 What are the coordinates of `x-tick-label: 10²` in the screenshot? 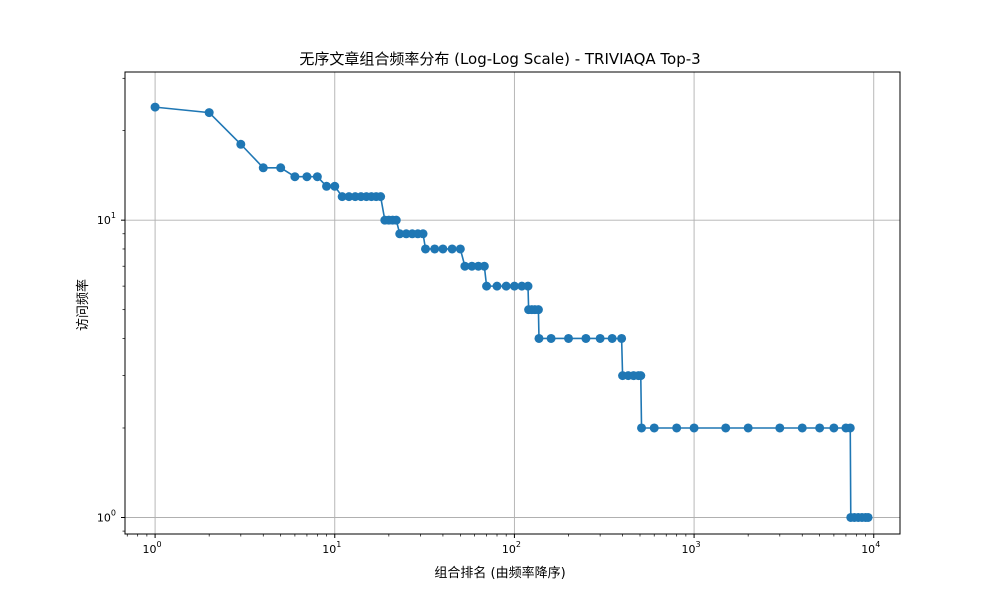 It's located at (511, 548).